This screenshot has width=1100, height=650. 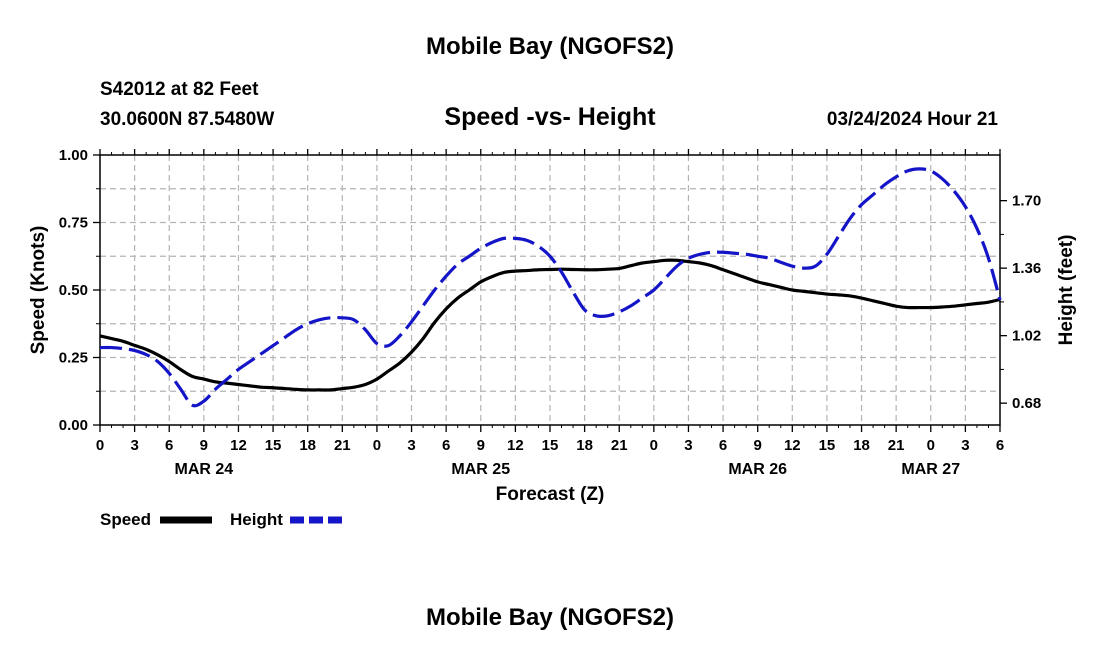 I want to click on y-axis-title: Speed (Knots), so click(x=38, y=290).